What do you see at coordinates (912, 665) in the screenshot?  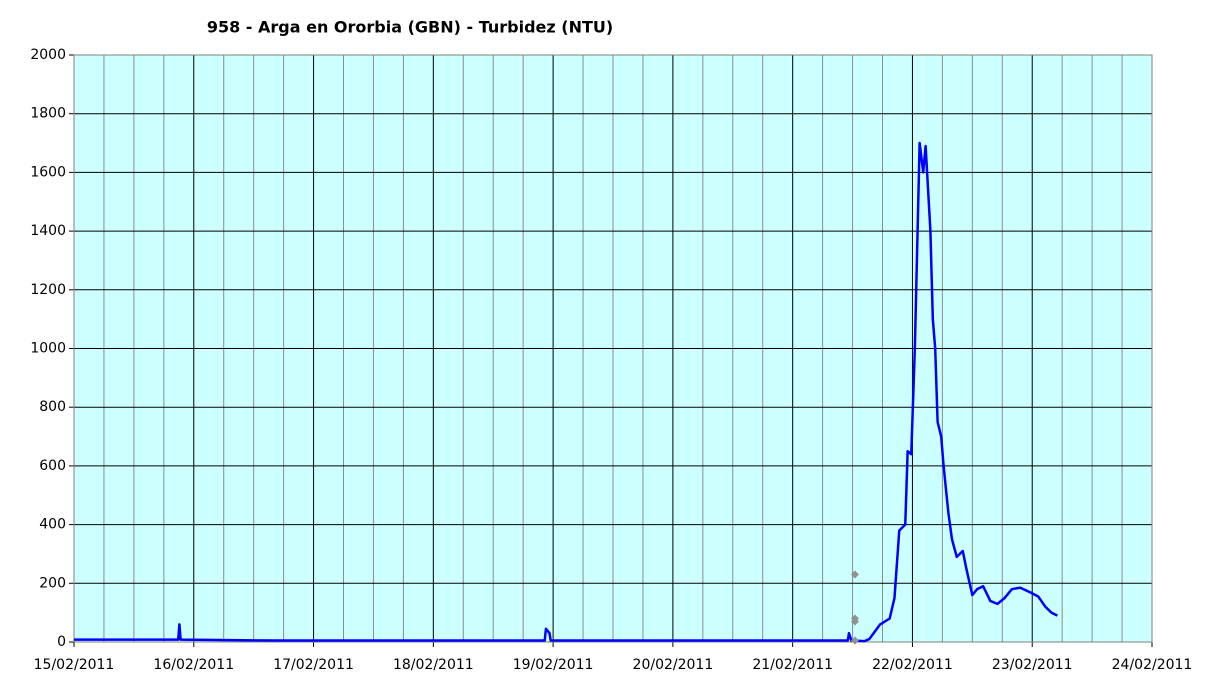 I see `x-tick-label: 22/02/2011` at bounding box center [912, 665].